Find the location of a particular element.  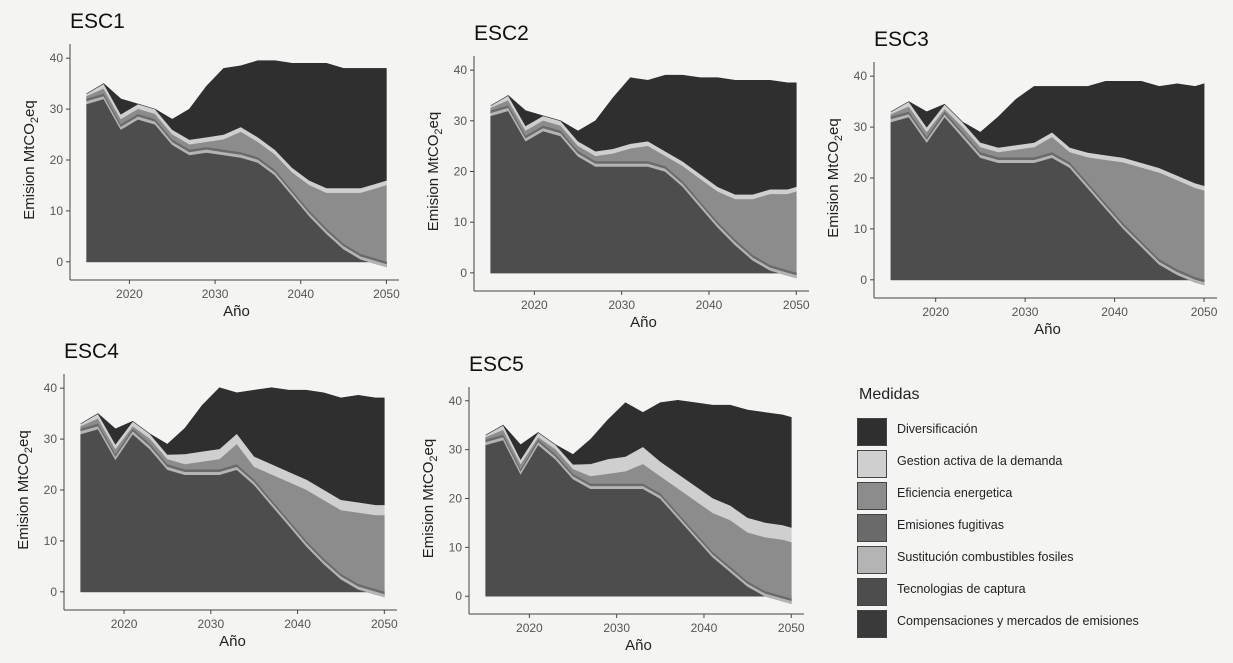

panel-title: ESC4 is located at coordinates (91, 351).